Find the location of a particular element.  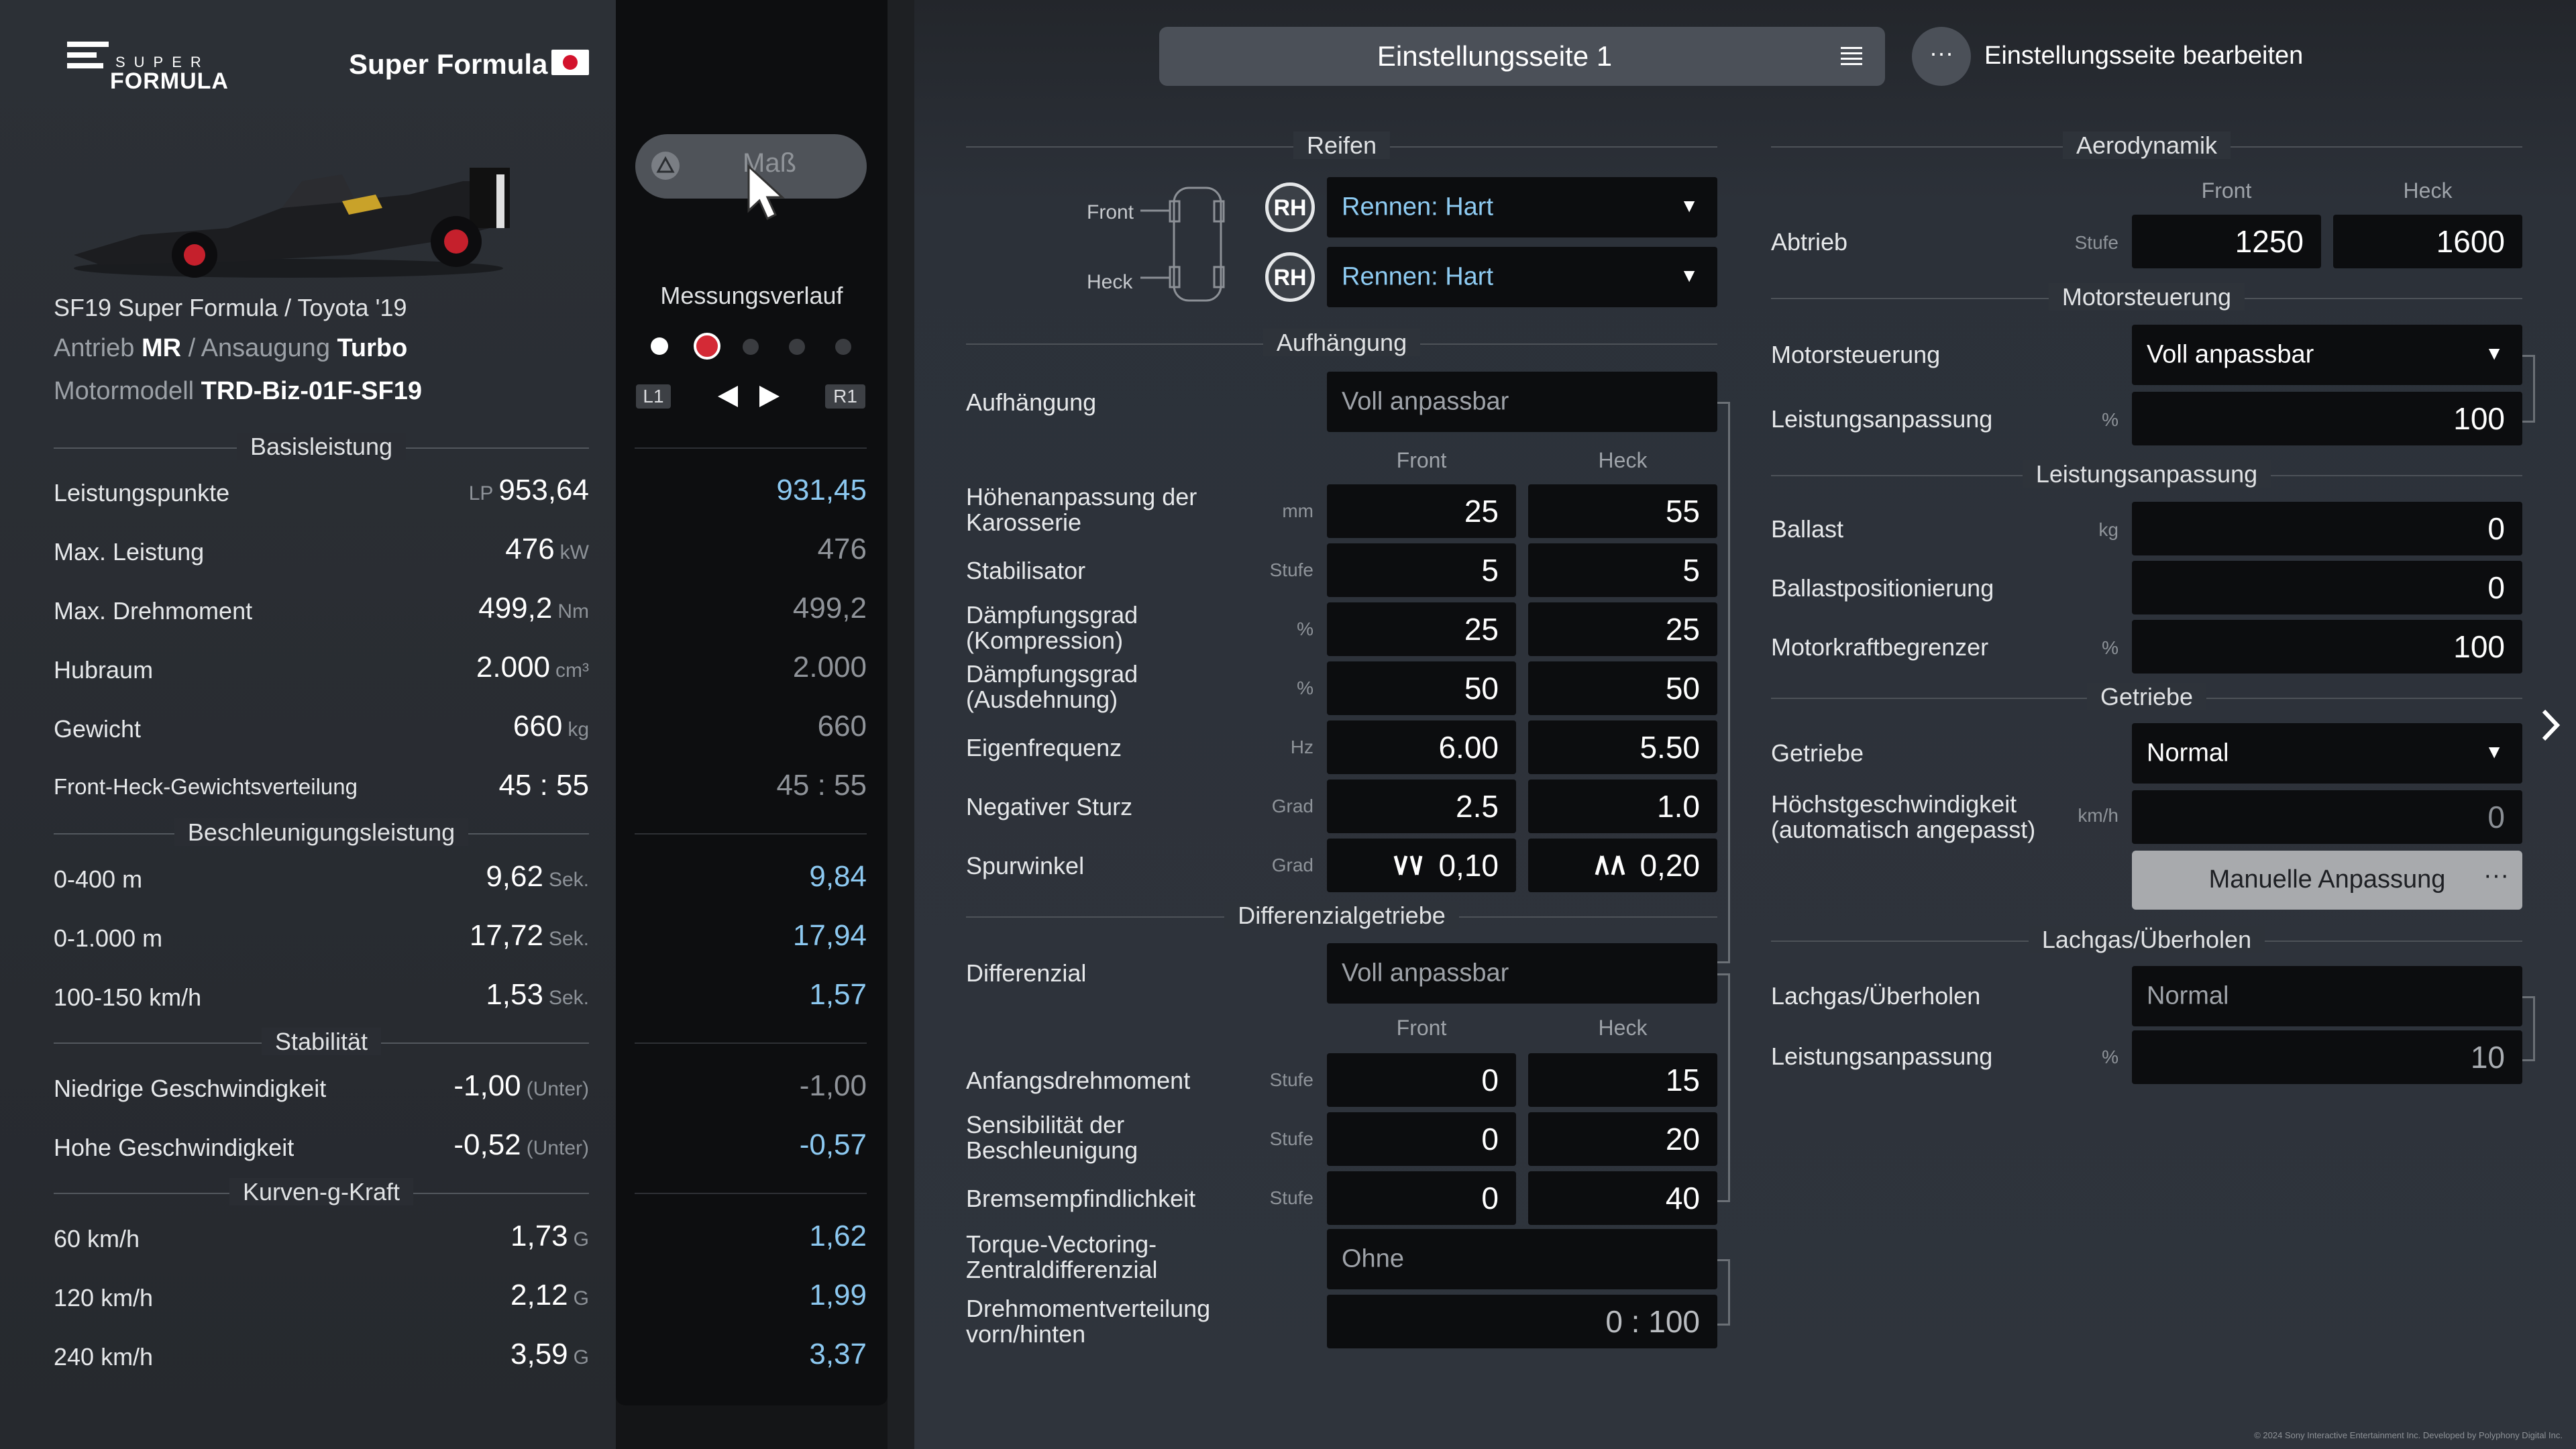

differential-select: Voll anpassbar is located at coordinates (1522, 973).